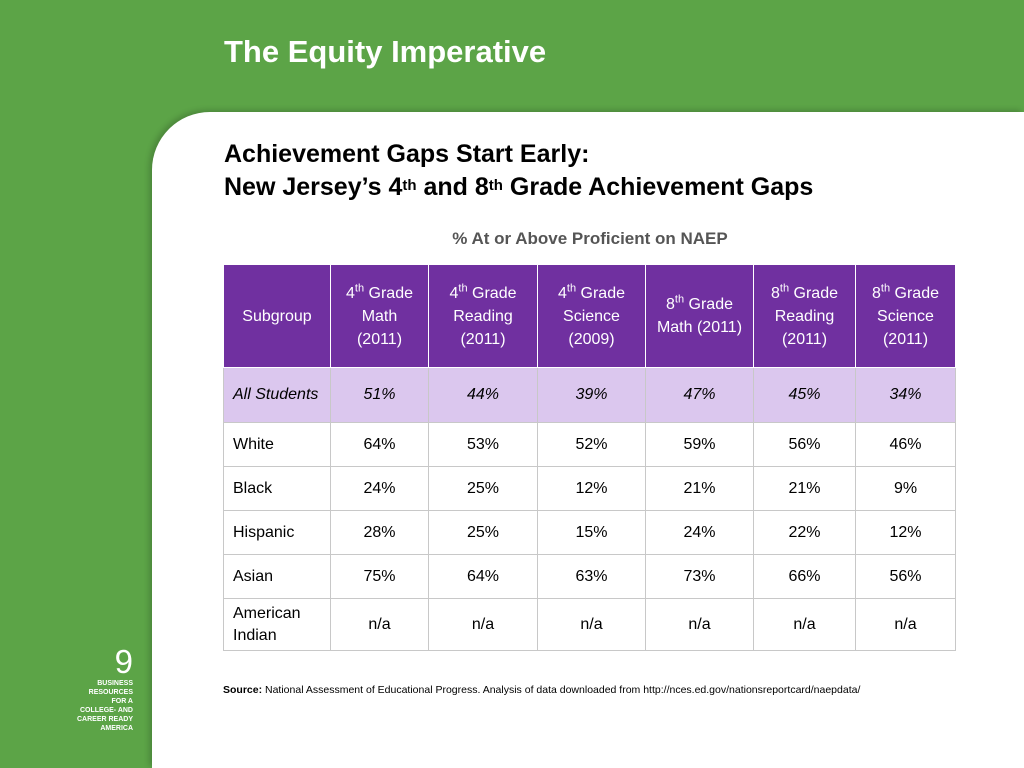 The width and height of the screenshot is (1024, 768). What do you see at coordinates (804, 395) in the screenshot?
I see `value-cell: 45%` at bounding box center [804, 395].